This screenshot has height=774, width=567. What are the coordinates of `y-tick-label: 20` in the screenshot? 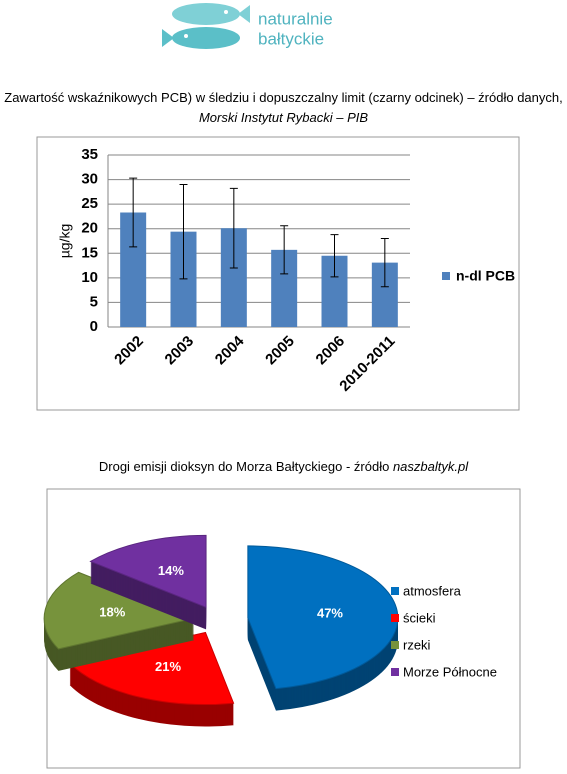 It's located at (89, 228).